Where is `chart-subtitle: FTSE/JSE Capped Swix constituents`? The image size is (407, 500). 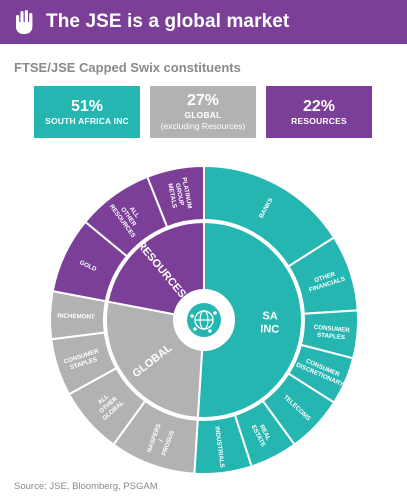
chart-subtitle: FTSE/JSE Capped Swix constituents is located at coordinates (127, 67).